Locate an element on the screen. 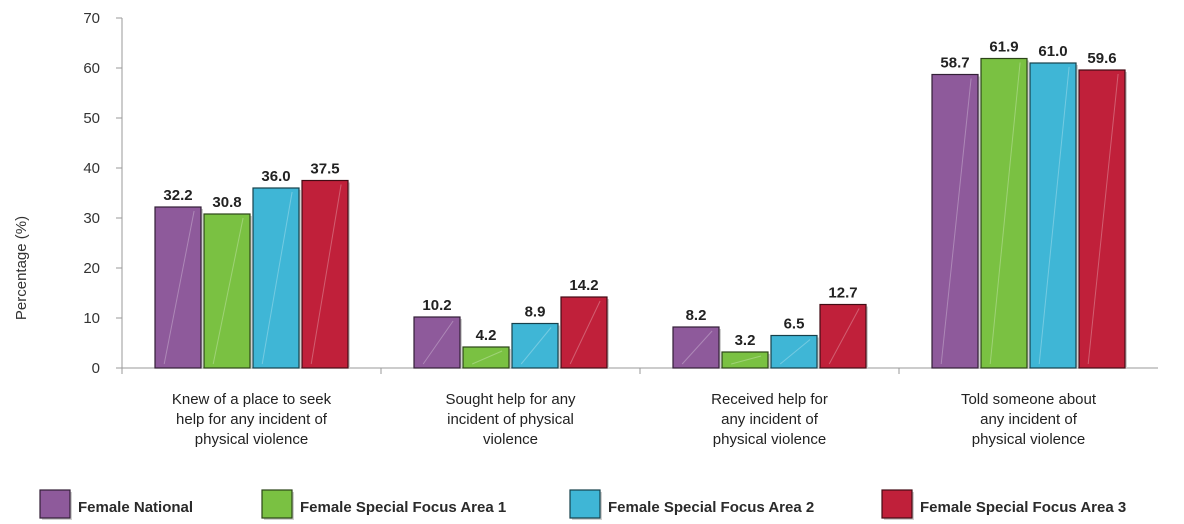 This screenshot has width=1184, height=524. category-label: Knew of a place to seek is located at coordinates (252, 399).